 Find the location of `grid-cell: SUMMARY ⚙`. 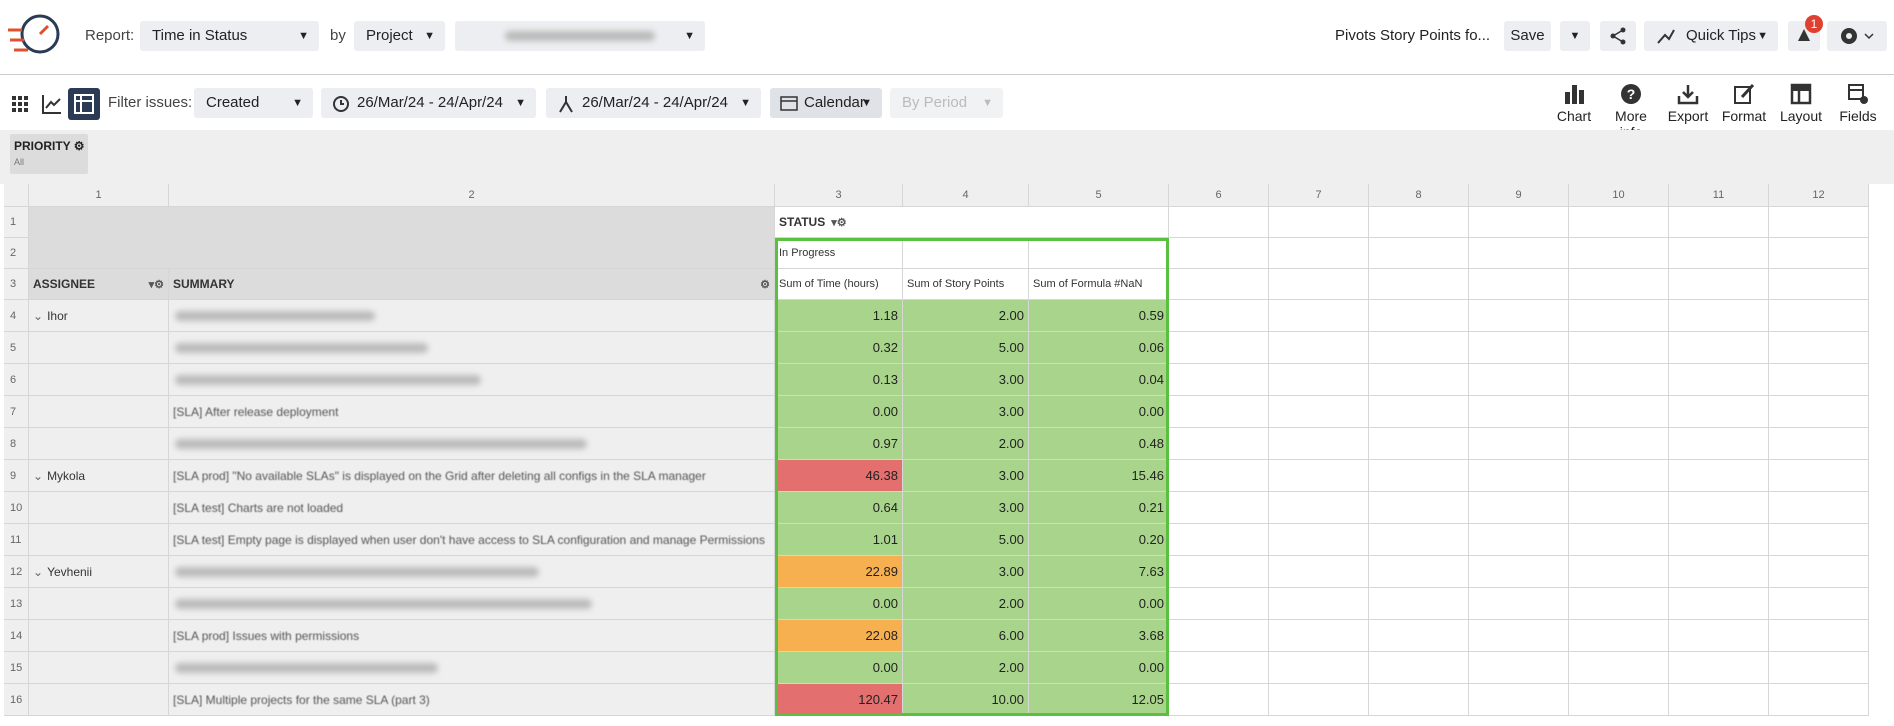

grid-cell: SUMMARY ⚙ is located at coordinates (472, 284).